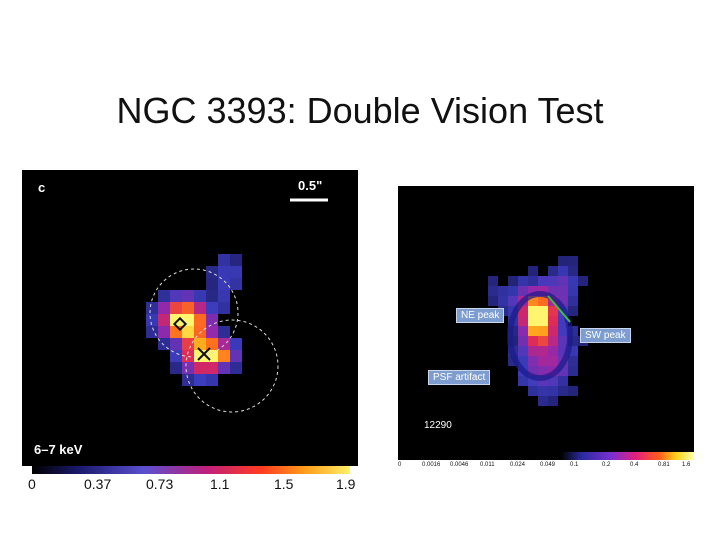 The width and height of the screenshot is (720, 540). Describe the element at coordinates (284, 484) in the screenshot. I see `left-tick: 1.5` at that location.